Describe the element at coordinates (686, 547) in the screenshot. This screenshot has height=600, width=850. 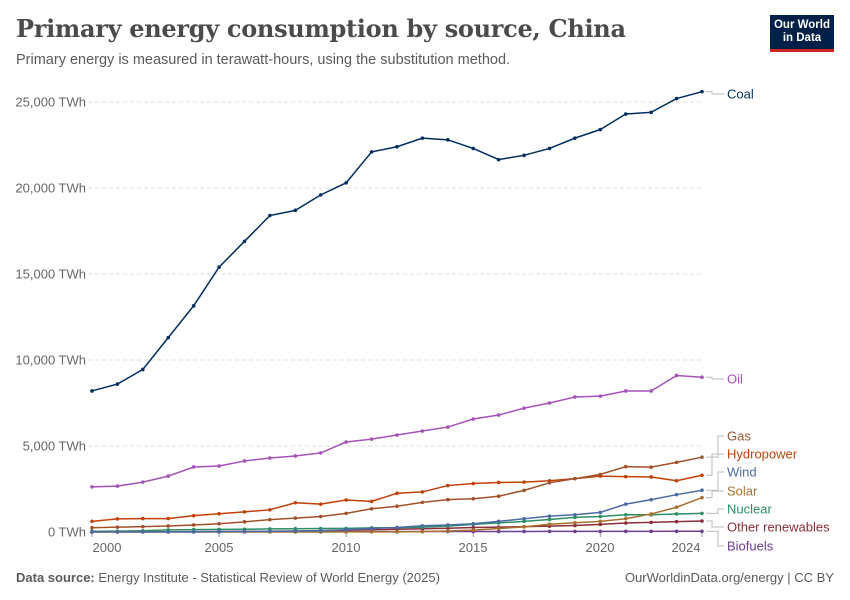
I see `x-tick-label: 2024` at that location.